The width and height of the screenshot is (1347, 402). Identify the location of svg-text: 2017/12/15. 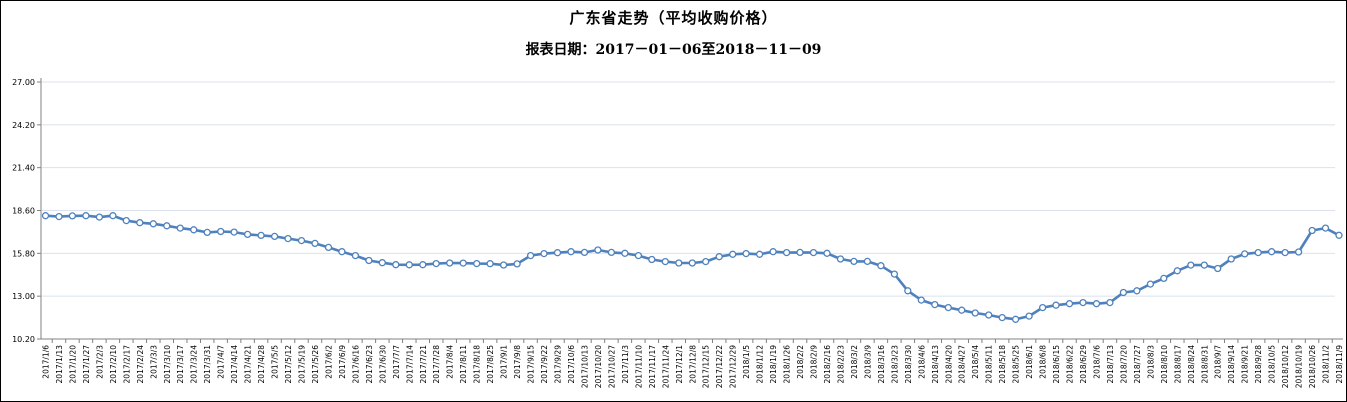
(706, 366).